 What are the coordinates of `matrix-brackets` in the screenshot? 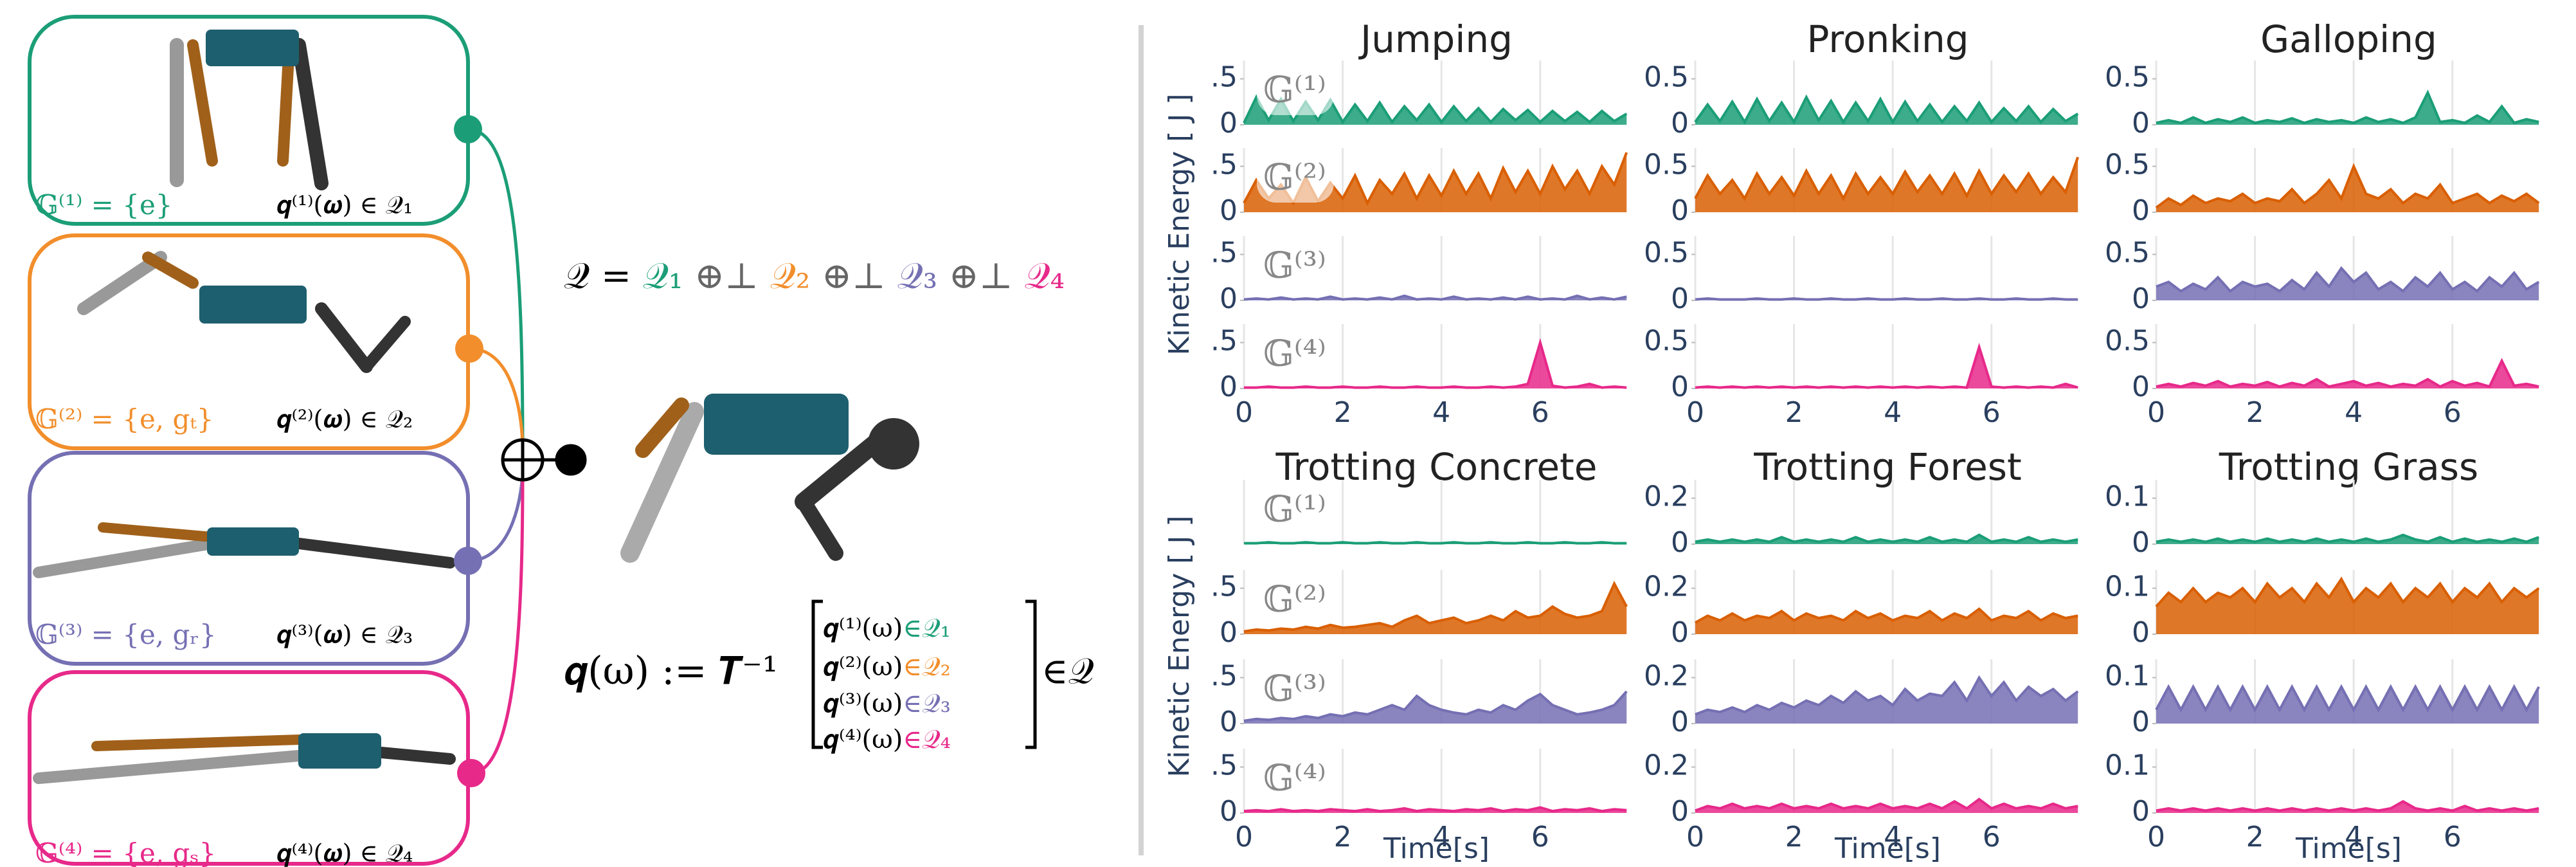 It's located at (924, 674).